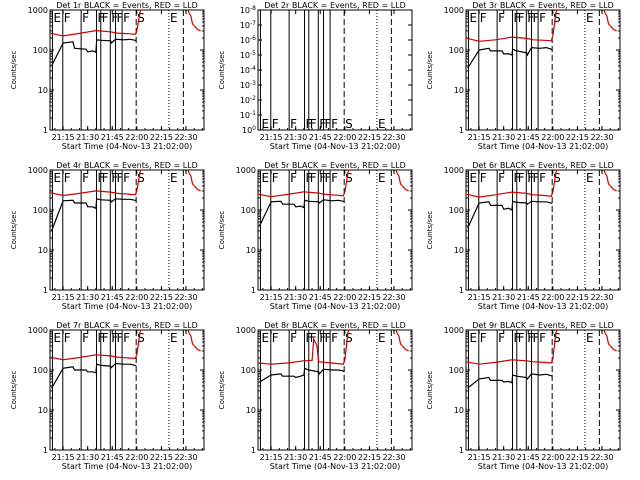 The width and height of the screenshot is (640, 480). I want to click on y-tick-label: 10⁻⁶, so click(248, 40).